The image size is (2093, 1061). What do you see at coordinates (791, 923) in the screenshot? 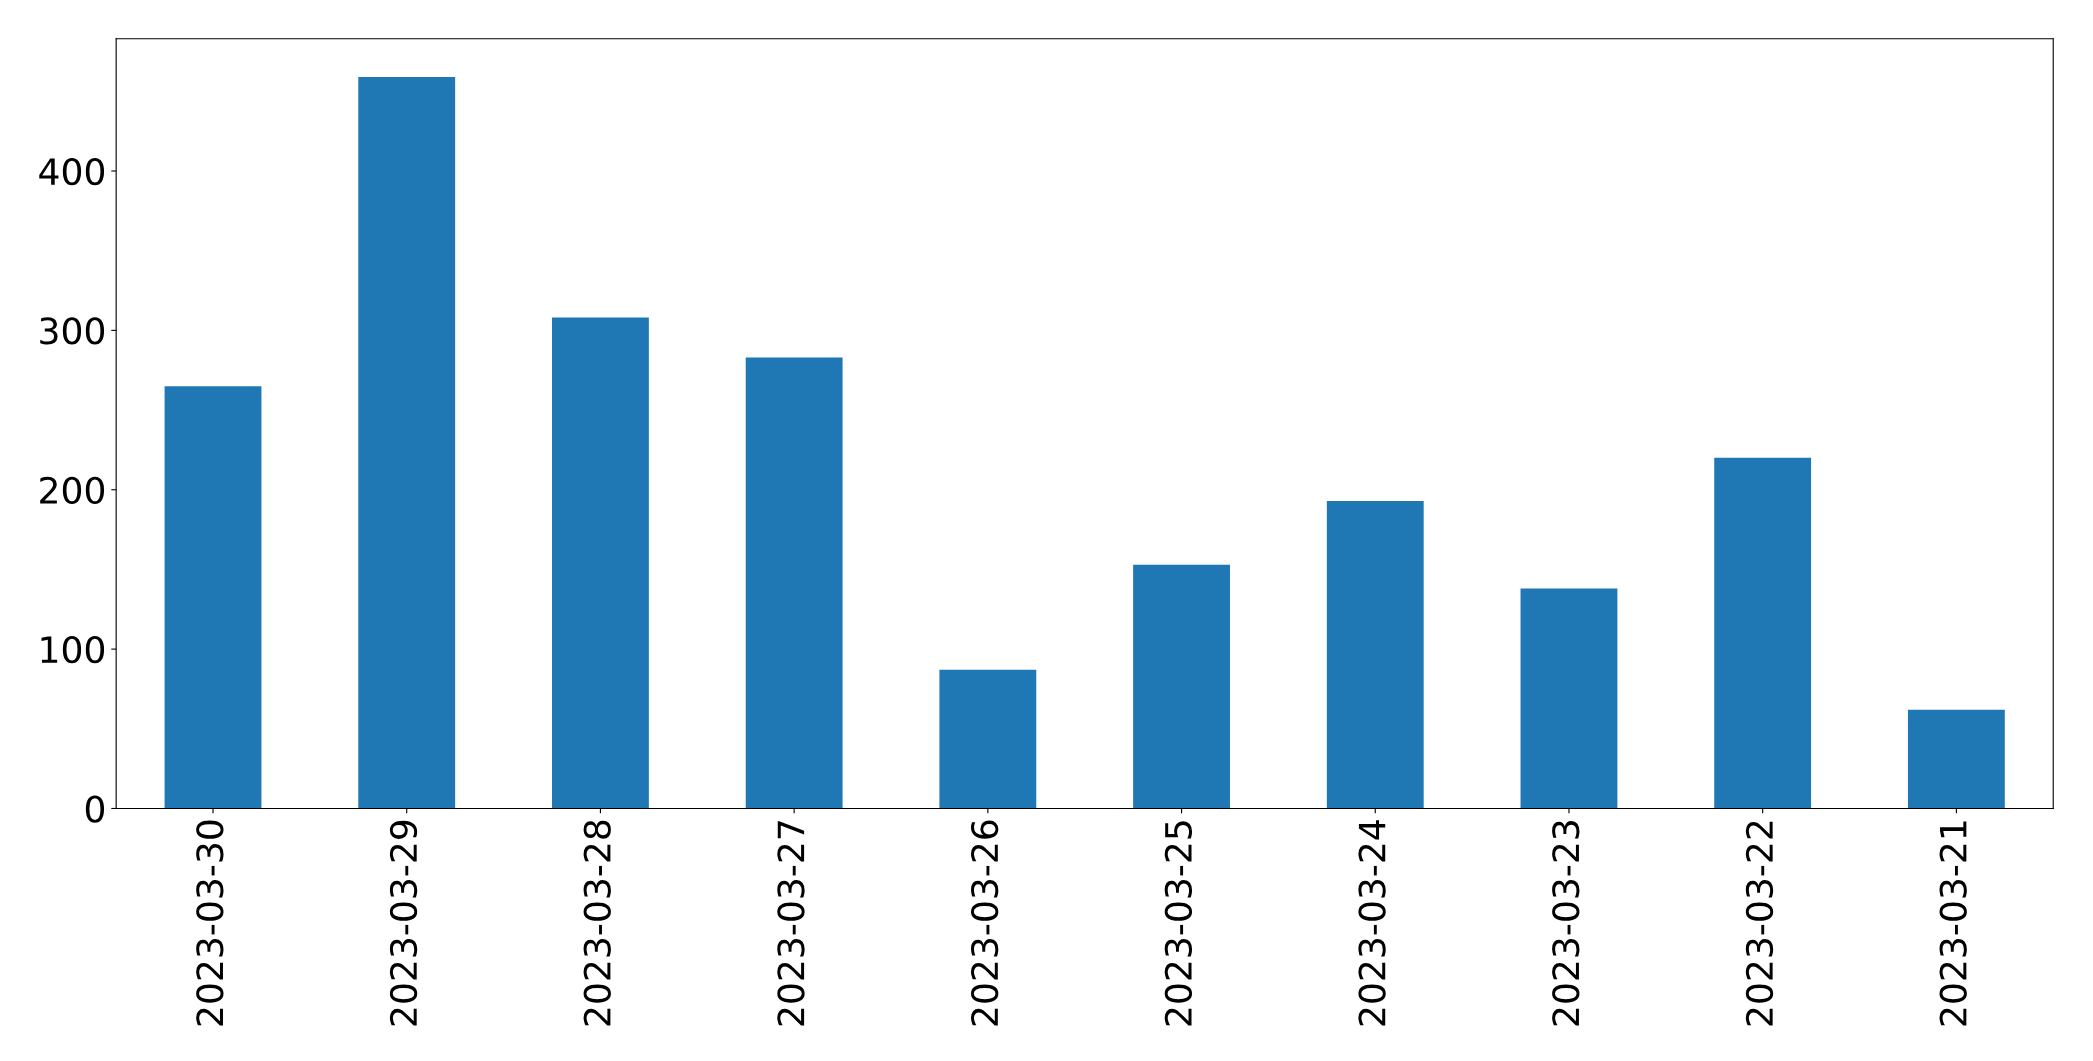
I see `x-tick-label: 2023-03-27` at bounding box center [791, 923].